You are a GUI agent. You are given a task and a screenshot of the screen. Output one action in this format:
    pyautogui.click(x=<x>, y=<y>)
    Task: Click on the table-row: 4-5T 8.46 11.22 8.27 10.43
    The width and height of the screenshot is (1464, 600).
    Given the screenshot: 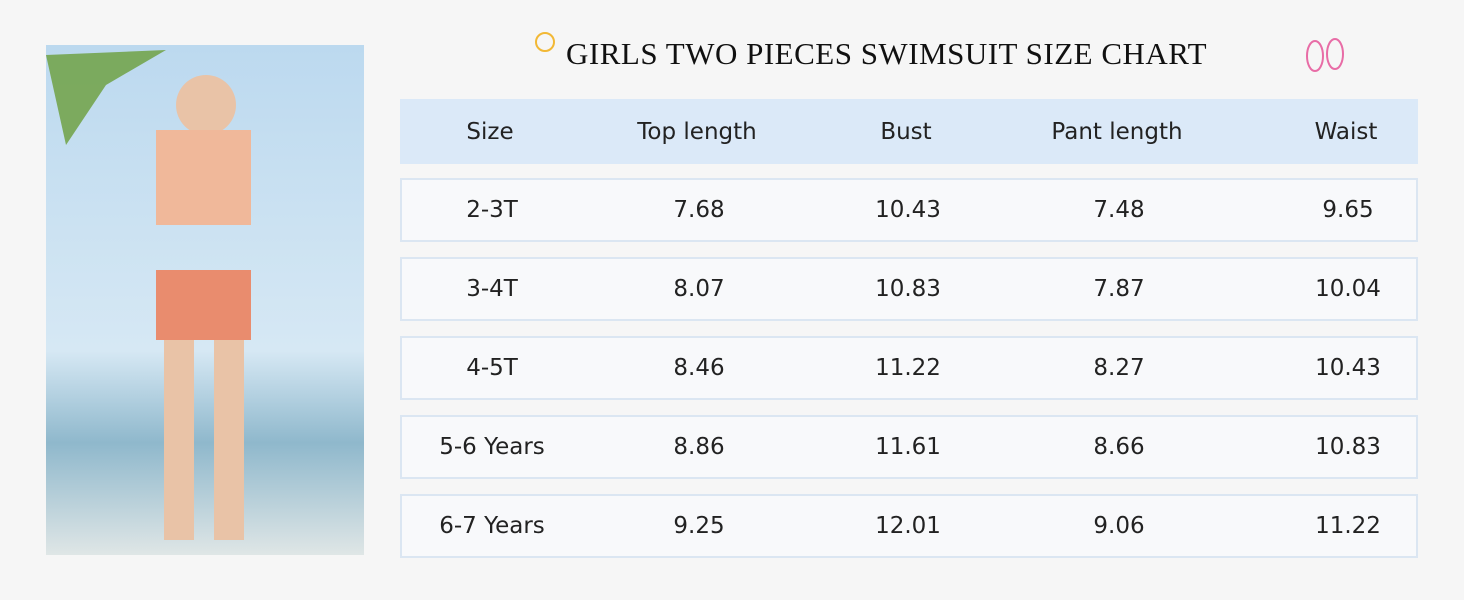 What is the action you would take?
    pyautogui.click(x=909, y=368)
    